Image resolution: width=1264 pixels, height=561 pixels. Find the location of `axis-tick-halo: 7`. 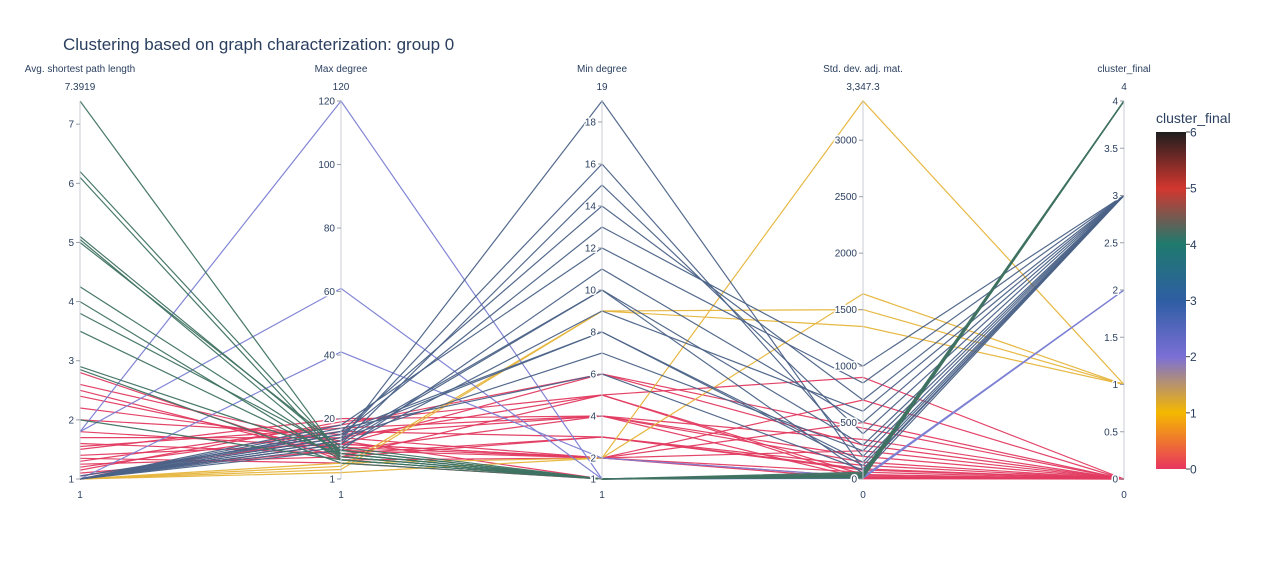

axis-tick-halo: 7 is located at coordinates (71, 125).